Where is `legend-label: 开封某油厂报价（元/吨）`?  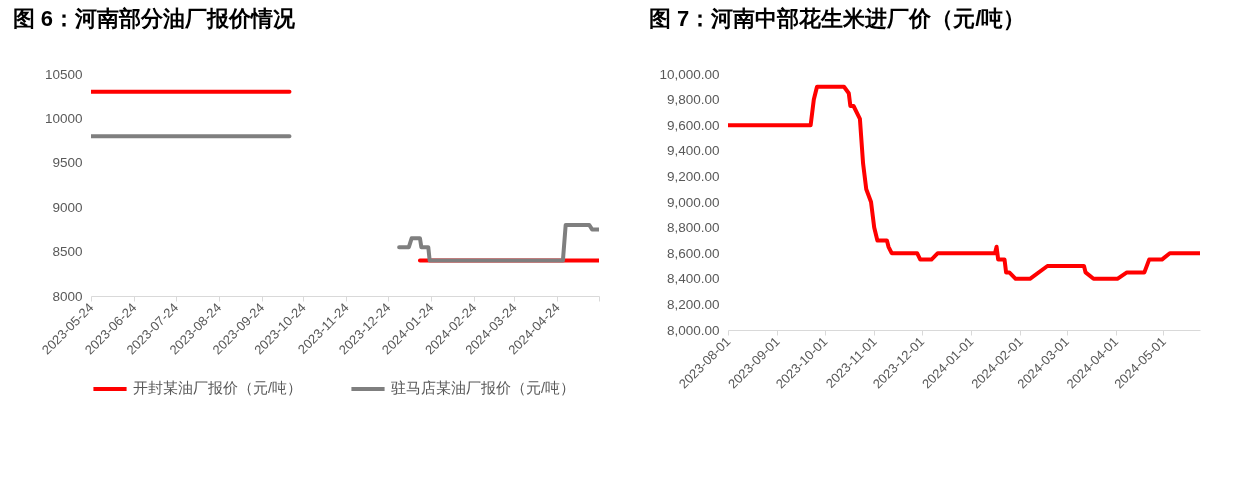
legend-label: 开封某油厂报价（元/吨） is located at coordinates (218, 388).